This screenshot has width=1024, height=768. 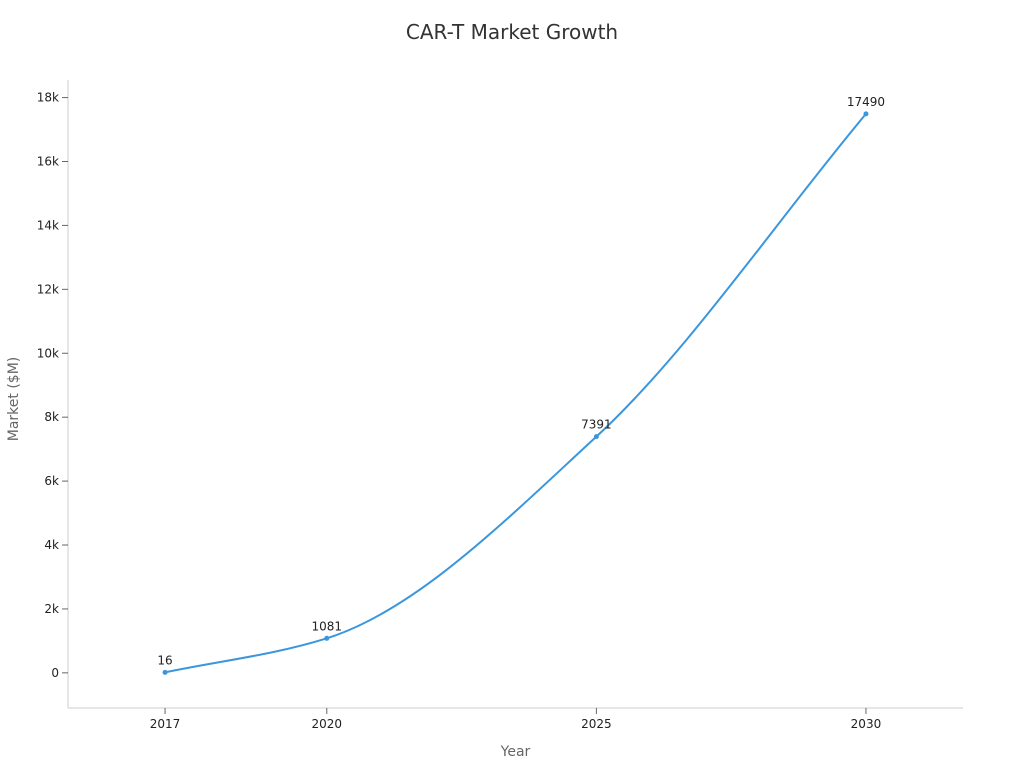 I want to click on y-tick-label: 18k, so click(x=48, y=98).